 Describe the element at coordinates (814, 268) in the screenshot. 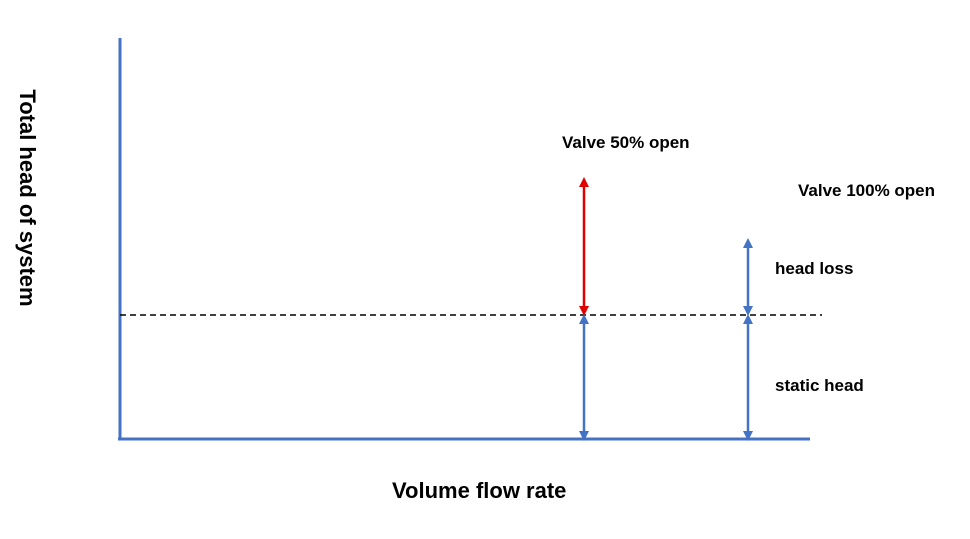

I see `head-loss-label: head loss` at that location.